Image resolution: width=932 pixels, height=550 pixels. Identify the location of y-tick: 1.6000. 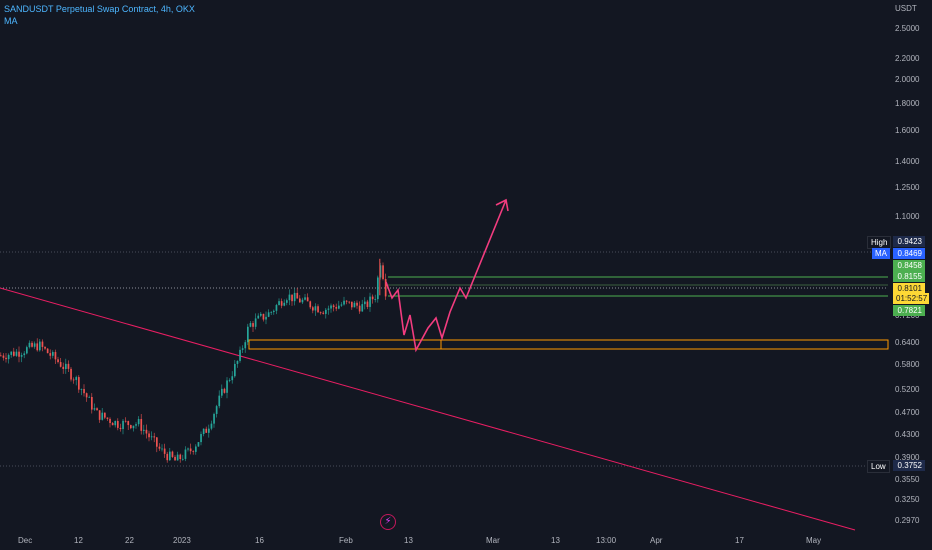
(907, 130).